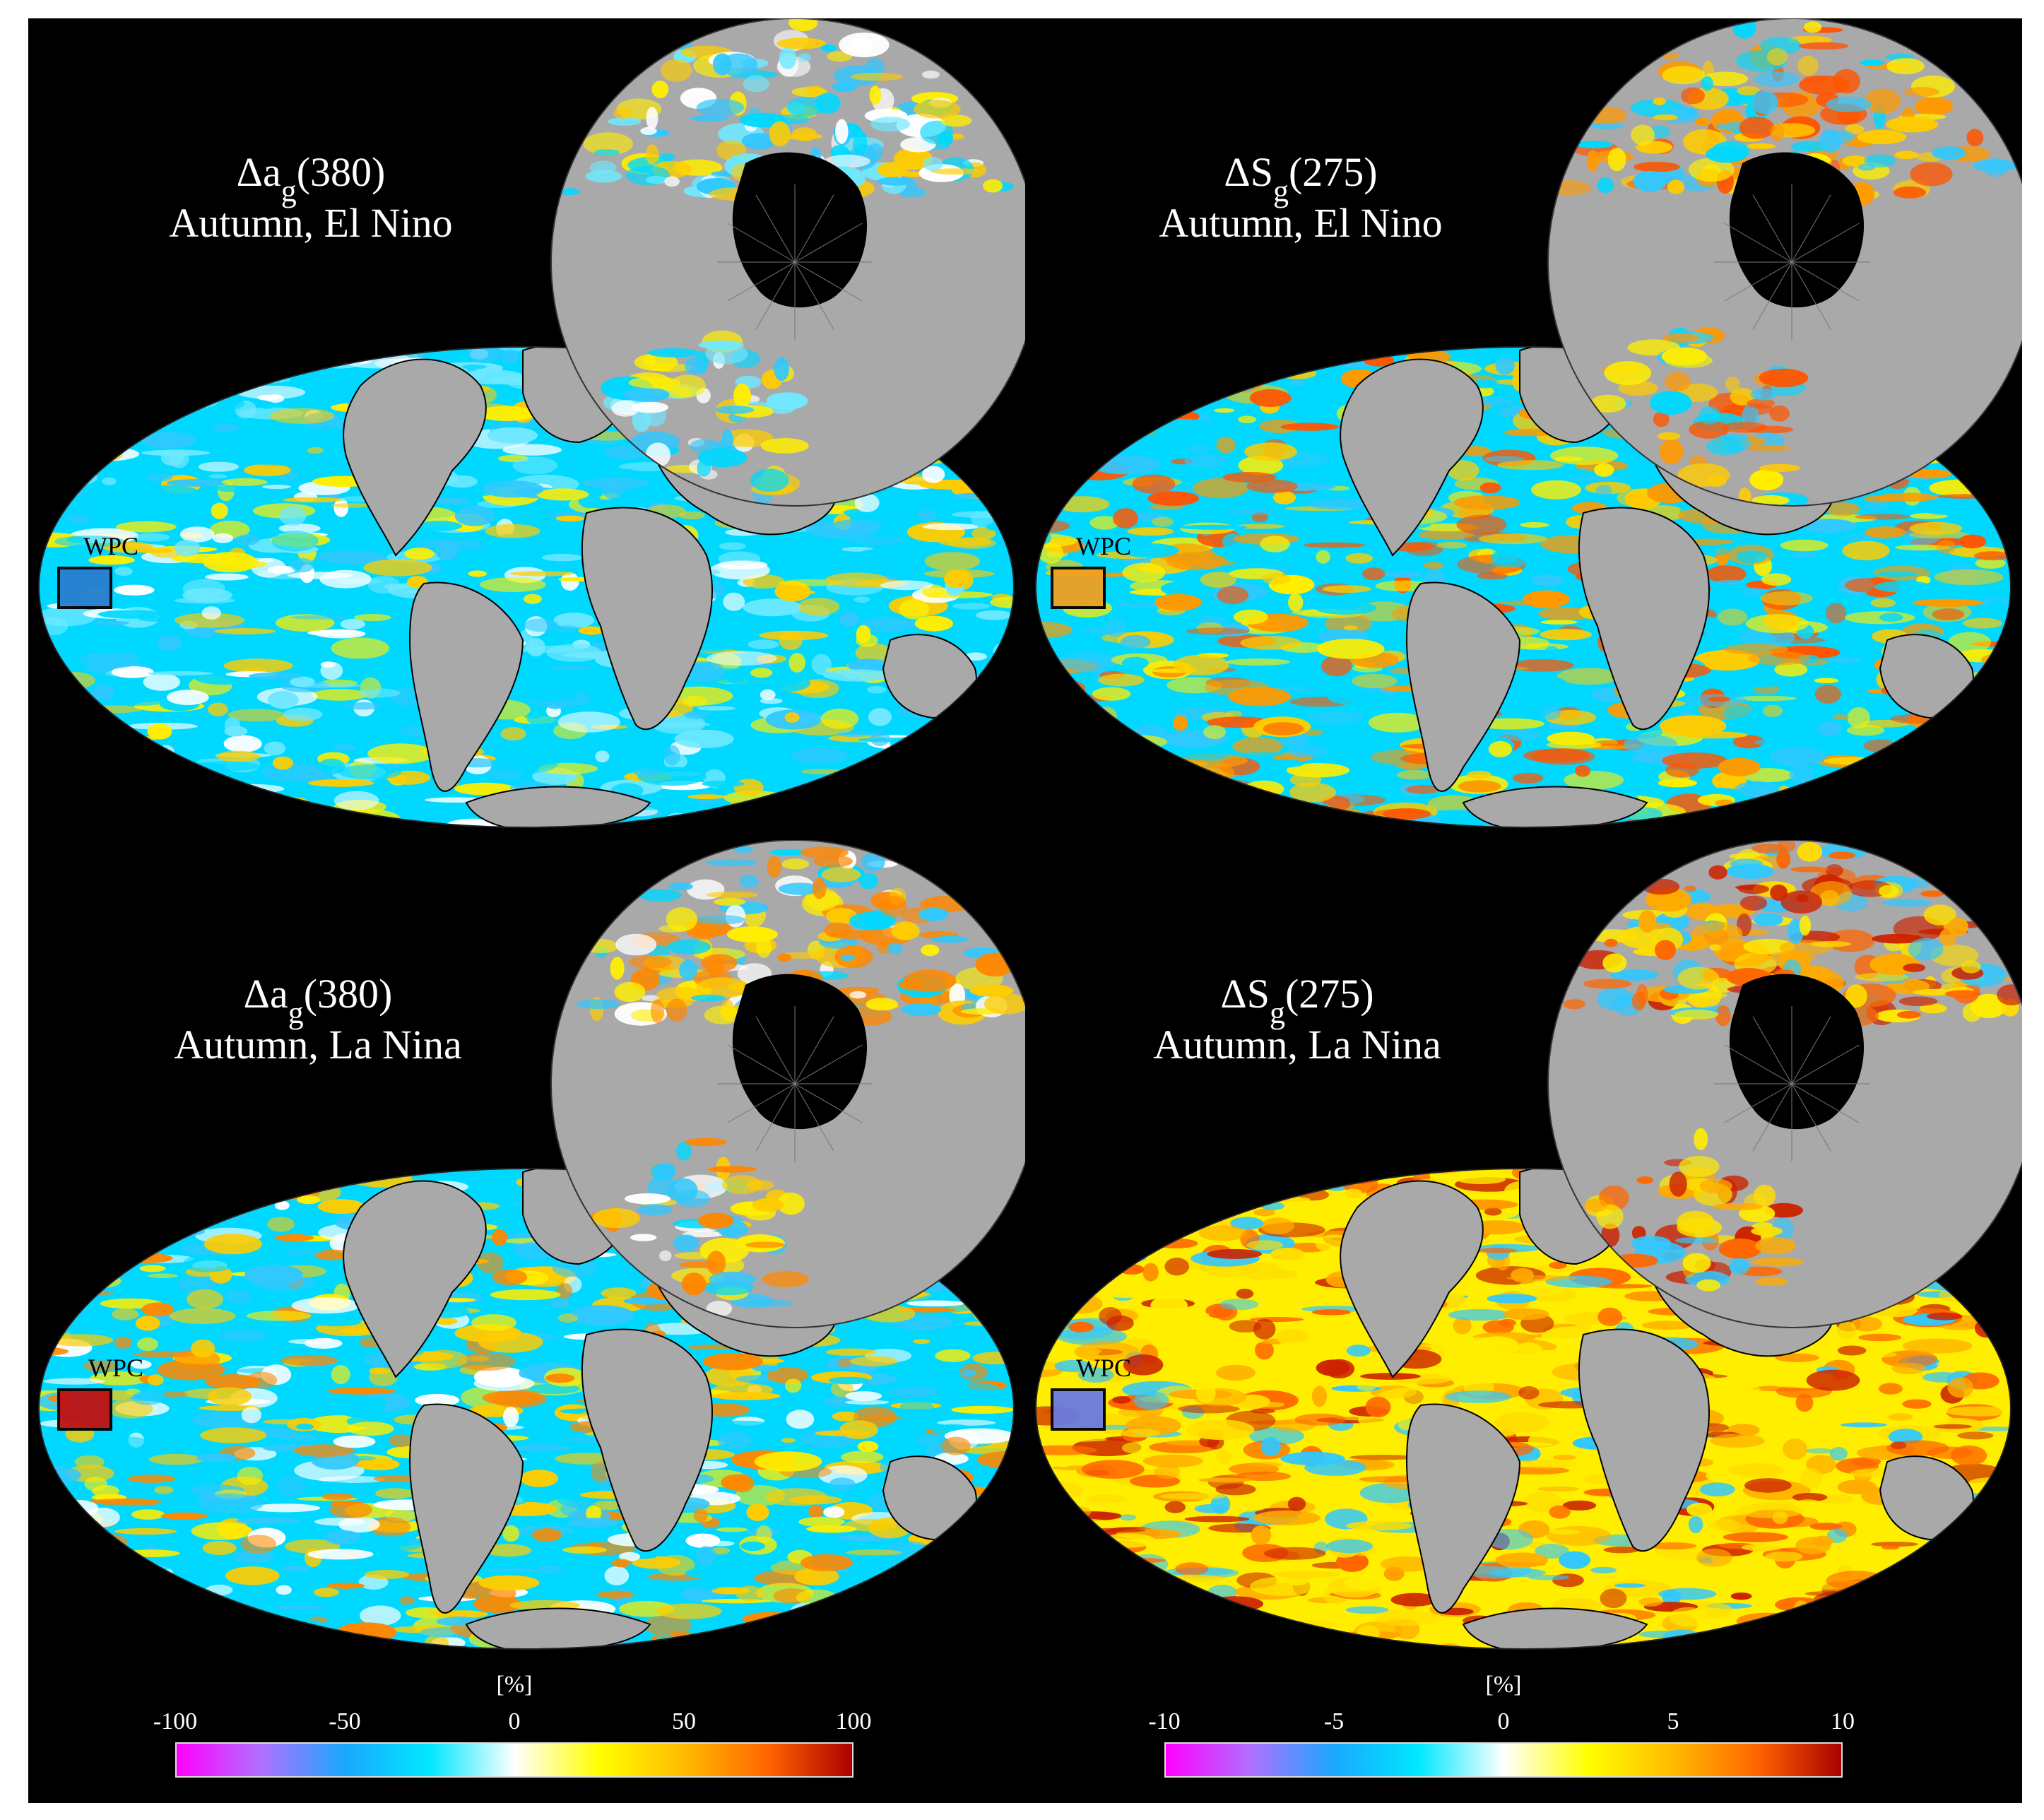  What do you see at coordinates (775, 1051) in the screenshot?
I see `meridian-line` at bounding box center [775, 1051].